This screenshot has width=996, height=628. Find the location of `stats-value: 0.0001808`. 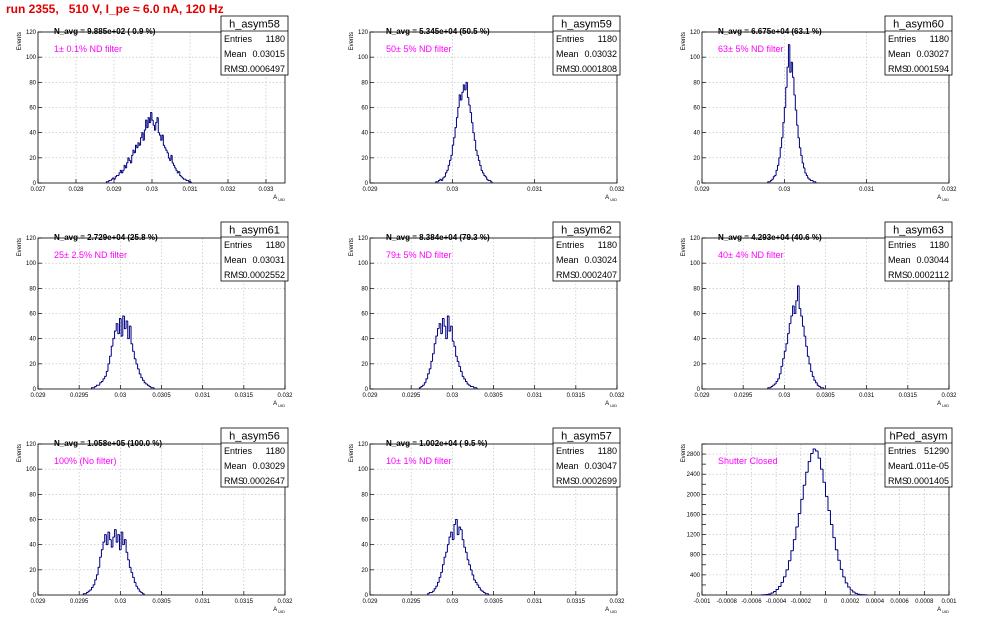

stats-value: 0.0001808 is located at coordinates (595, 69).